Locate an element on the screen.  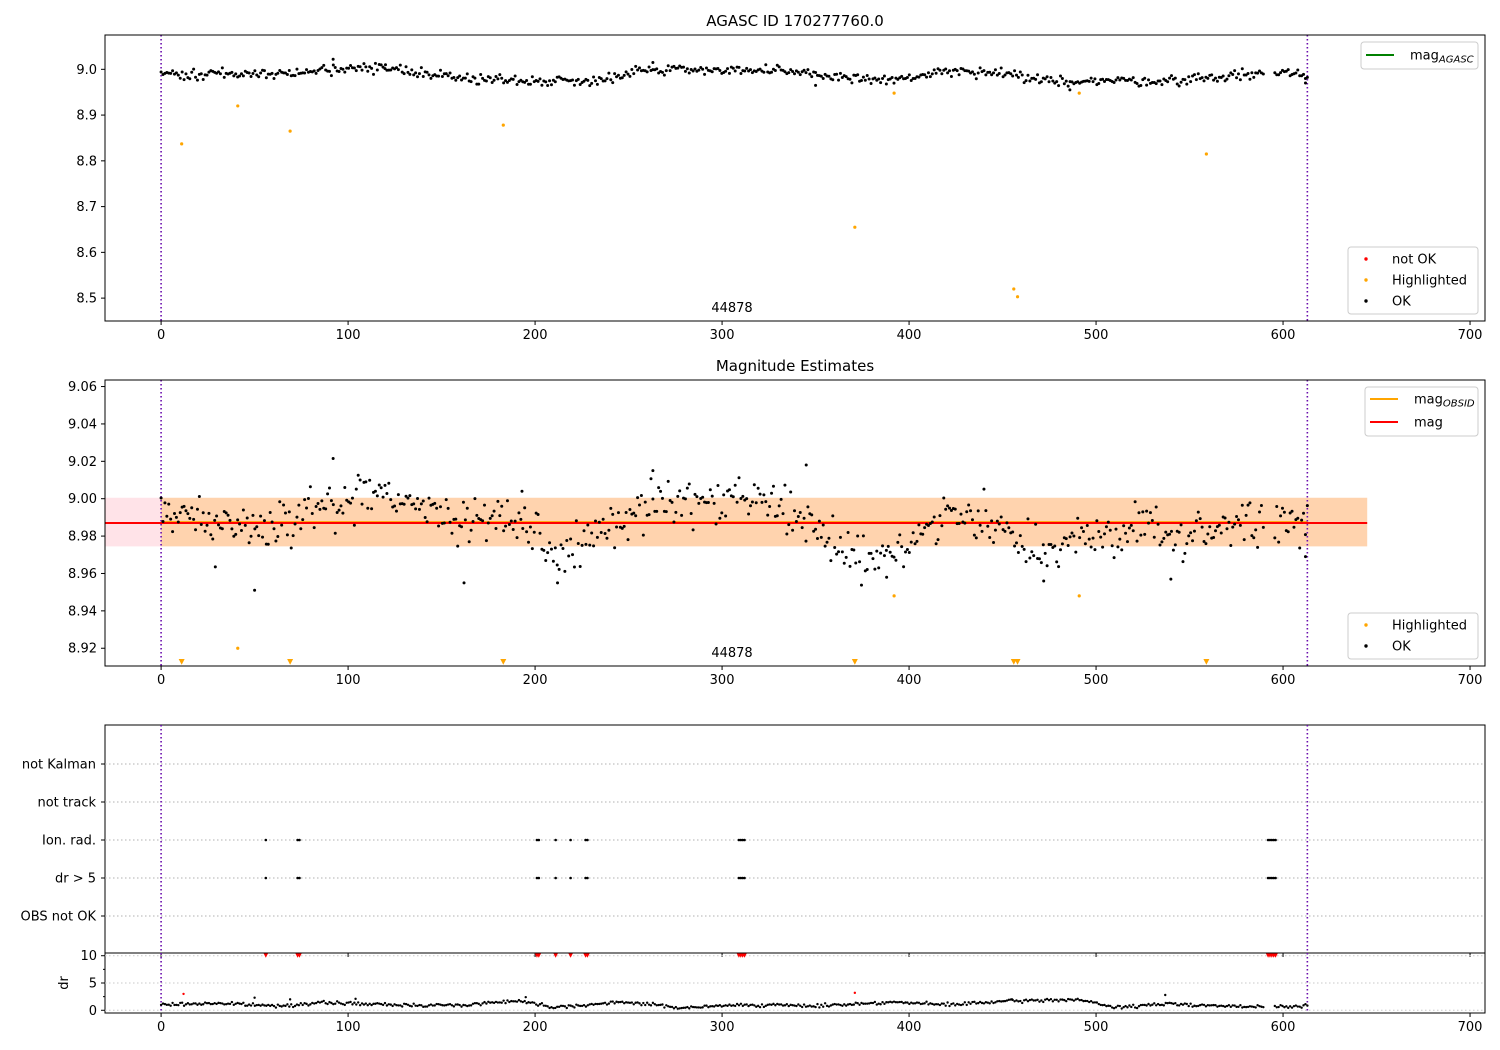
not-ok-dr-marker is located at coordinates (539, 955).